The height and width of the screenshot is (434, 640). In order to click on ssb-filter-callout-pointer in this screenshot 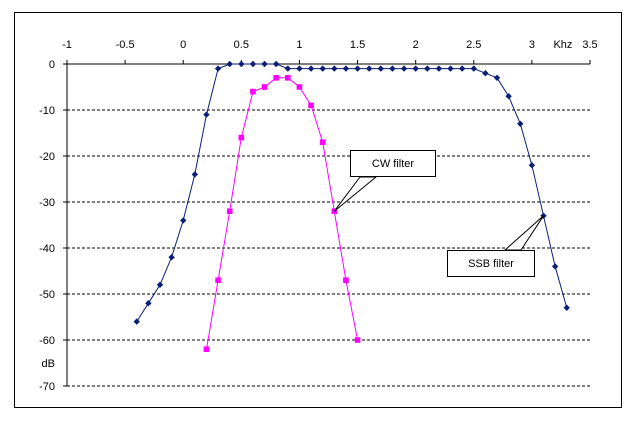, I will do `click(523, 233)`.